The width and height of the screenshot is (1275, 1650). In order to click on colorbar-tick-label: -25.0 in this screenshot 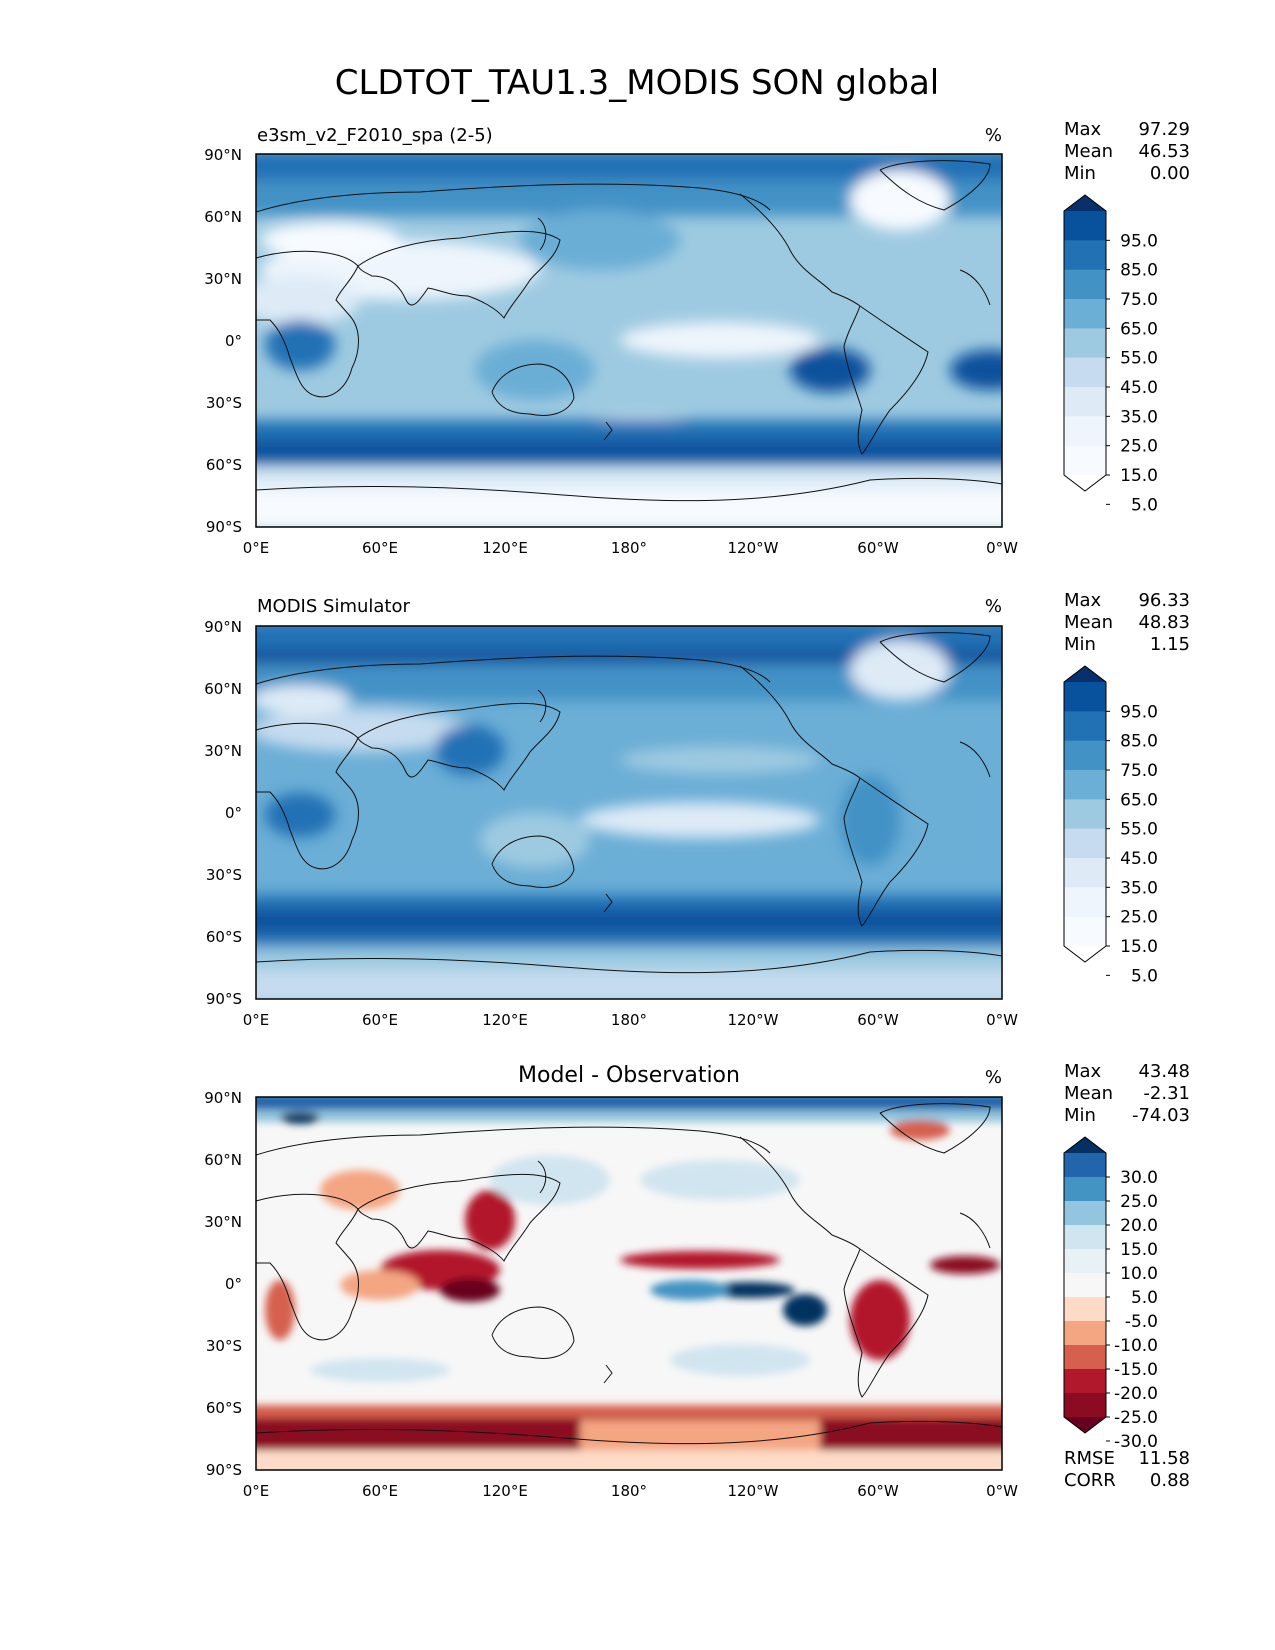, I will do `click(1136, 1418)`.